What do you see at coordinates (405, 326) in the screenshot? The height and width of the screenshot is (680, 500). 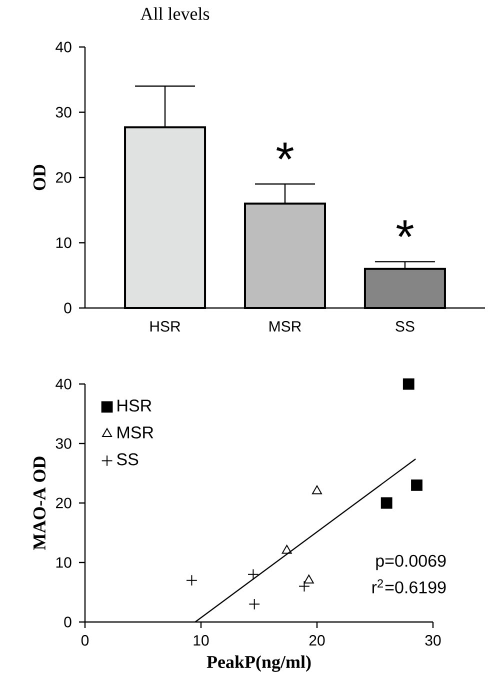 I see `x-tick-label: SS` at bounding box center [405, 326].